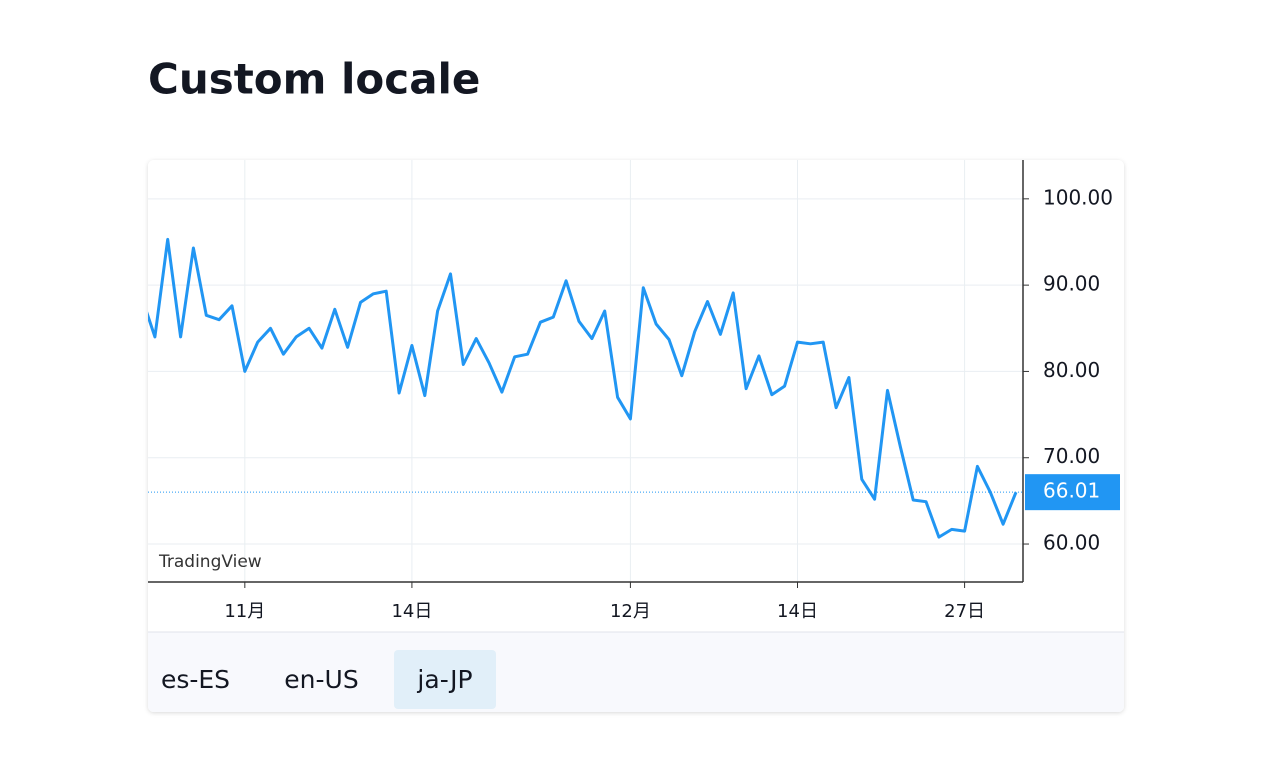 The width and height of the screenshot is (1270, 764). What do you see at coordinates (244, 611) in the screenshot?
I see `x-tick-label: 11月` at bounding box center [244, 611].